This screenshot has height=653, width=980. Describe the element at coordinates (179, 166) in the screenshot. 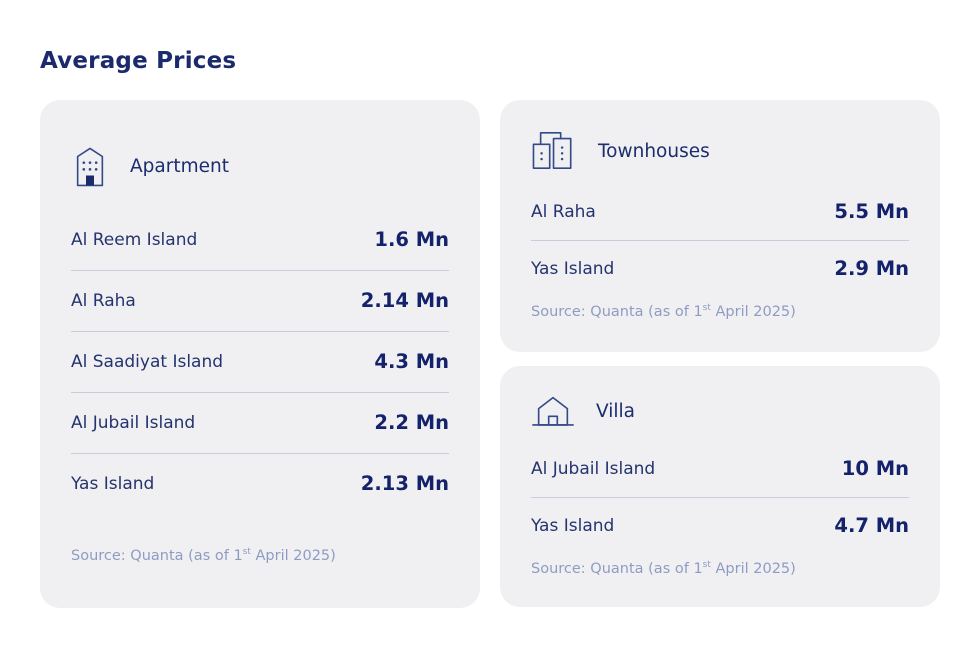

I see `apartment-card-title: Apartment` at that location.